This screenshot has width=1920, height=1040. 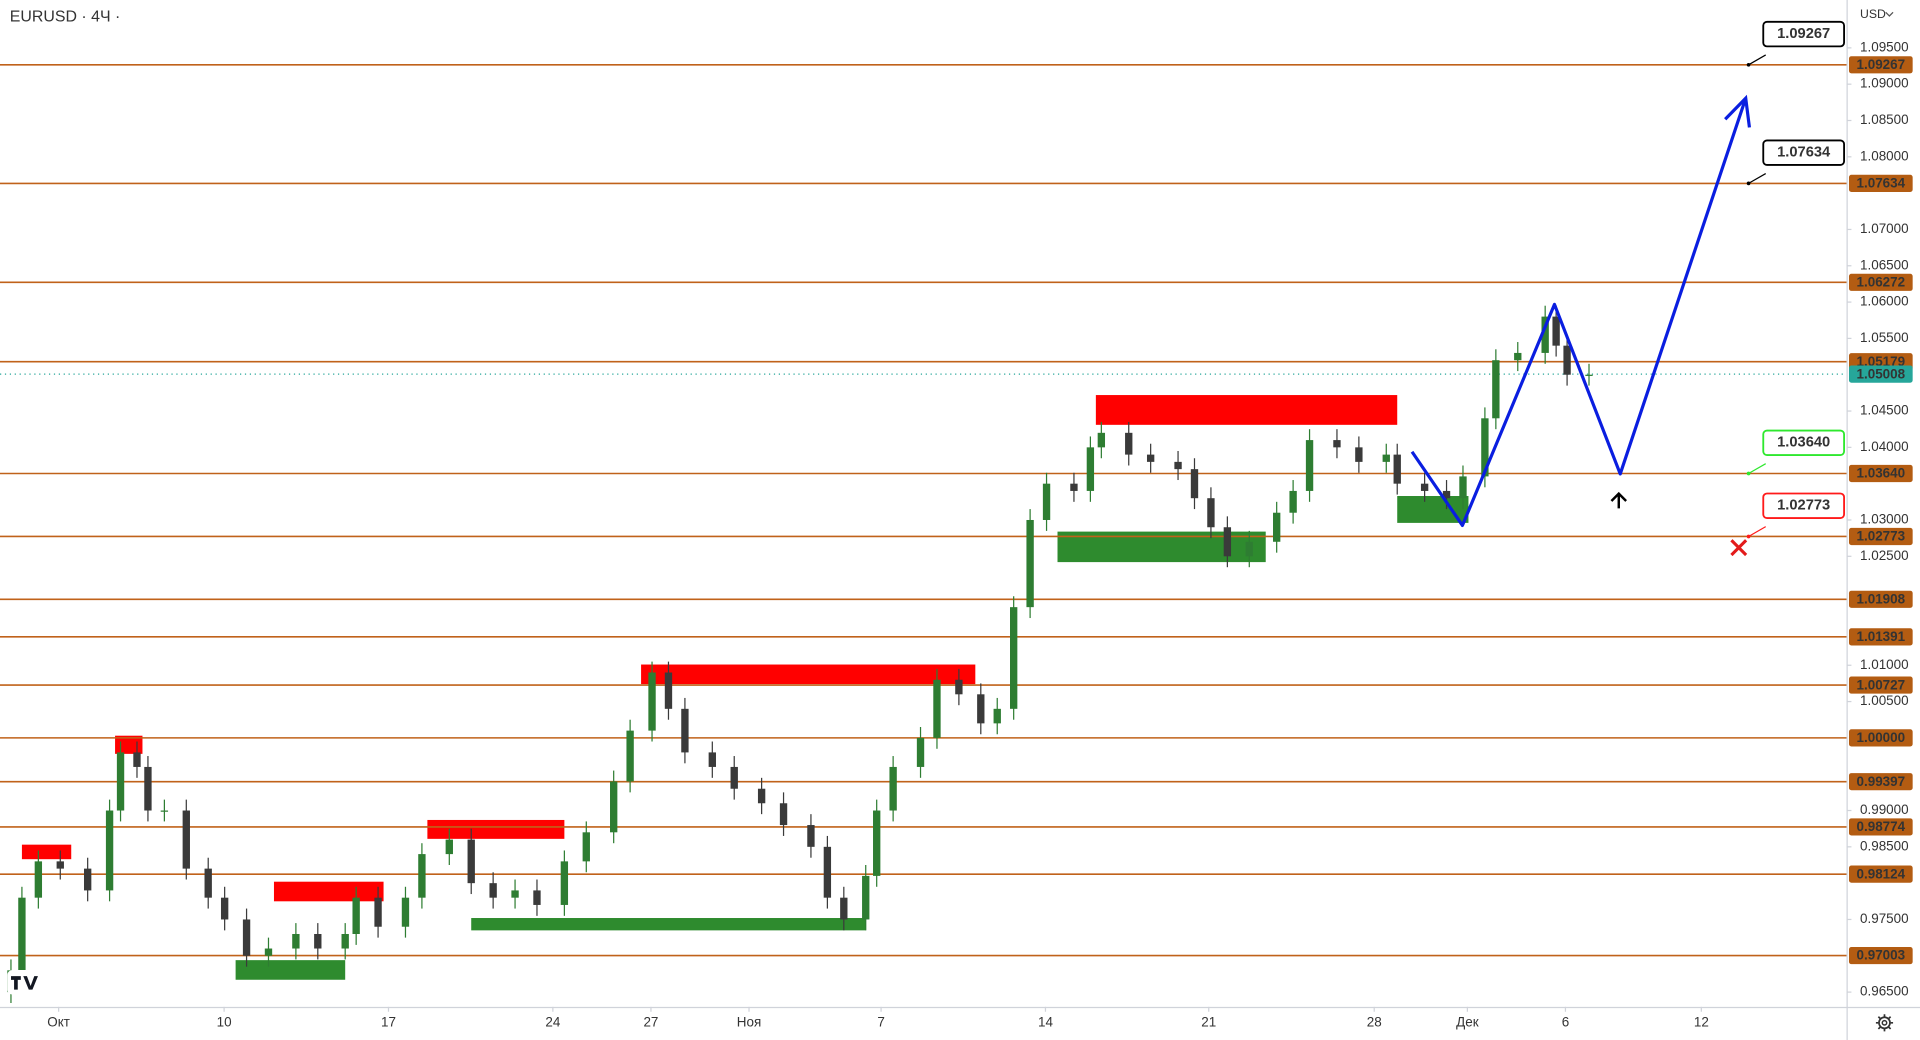 What do you see at coordinates (24, 982) in the screenshot?
I see `tv-logo` at bounding box center [24, 982].